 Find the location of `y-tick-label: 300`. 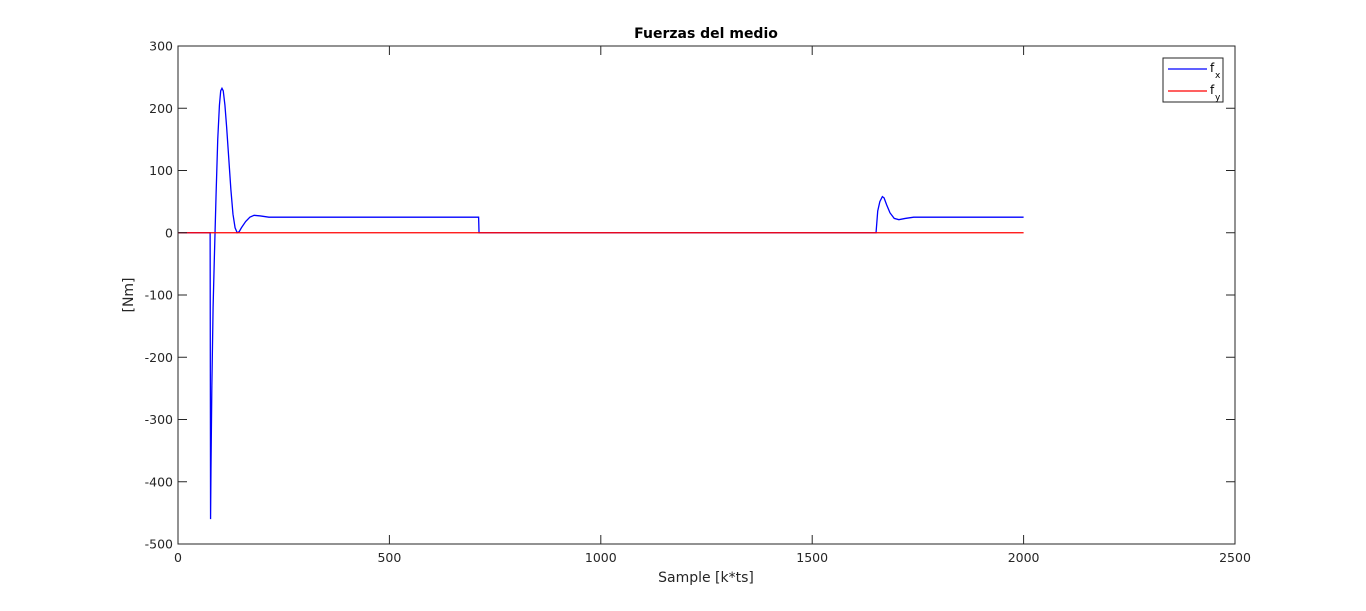

y-tick-label: 300 is located at coordinates (161, 46).